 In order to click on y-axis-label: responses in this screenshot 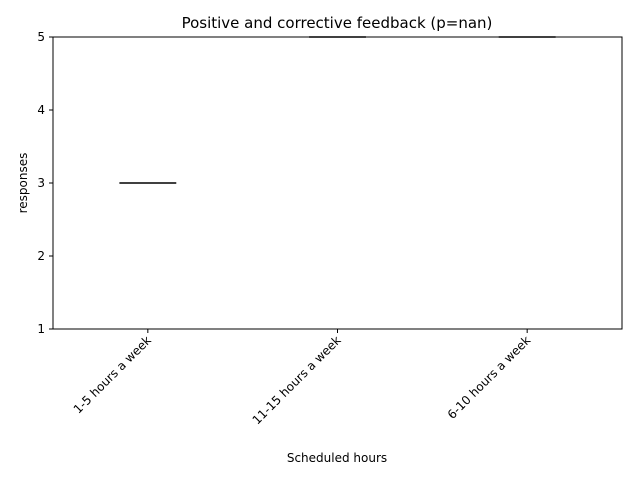, I will do `click(23, 183)`.